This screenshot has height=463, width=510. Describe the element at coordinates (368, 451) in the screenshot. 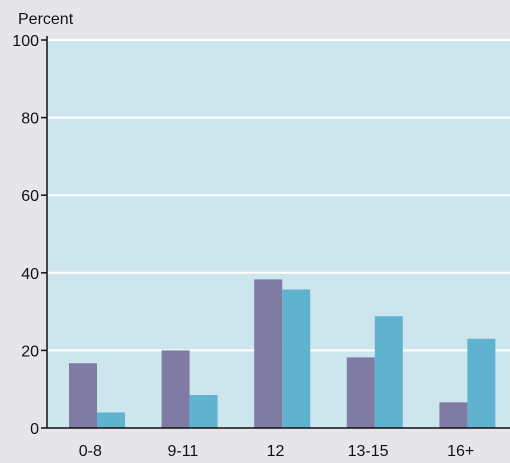

I see `x-tick-label-13-15: 13-15` at that location.